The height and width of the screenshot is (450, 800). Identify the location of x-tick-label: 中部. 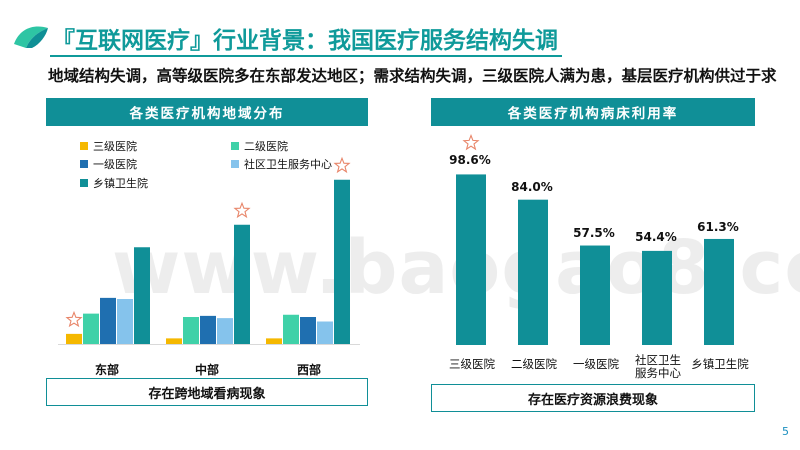
(206, 370).